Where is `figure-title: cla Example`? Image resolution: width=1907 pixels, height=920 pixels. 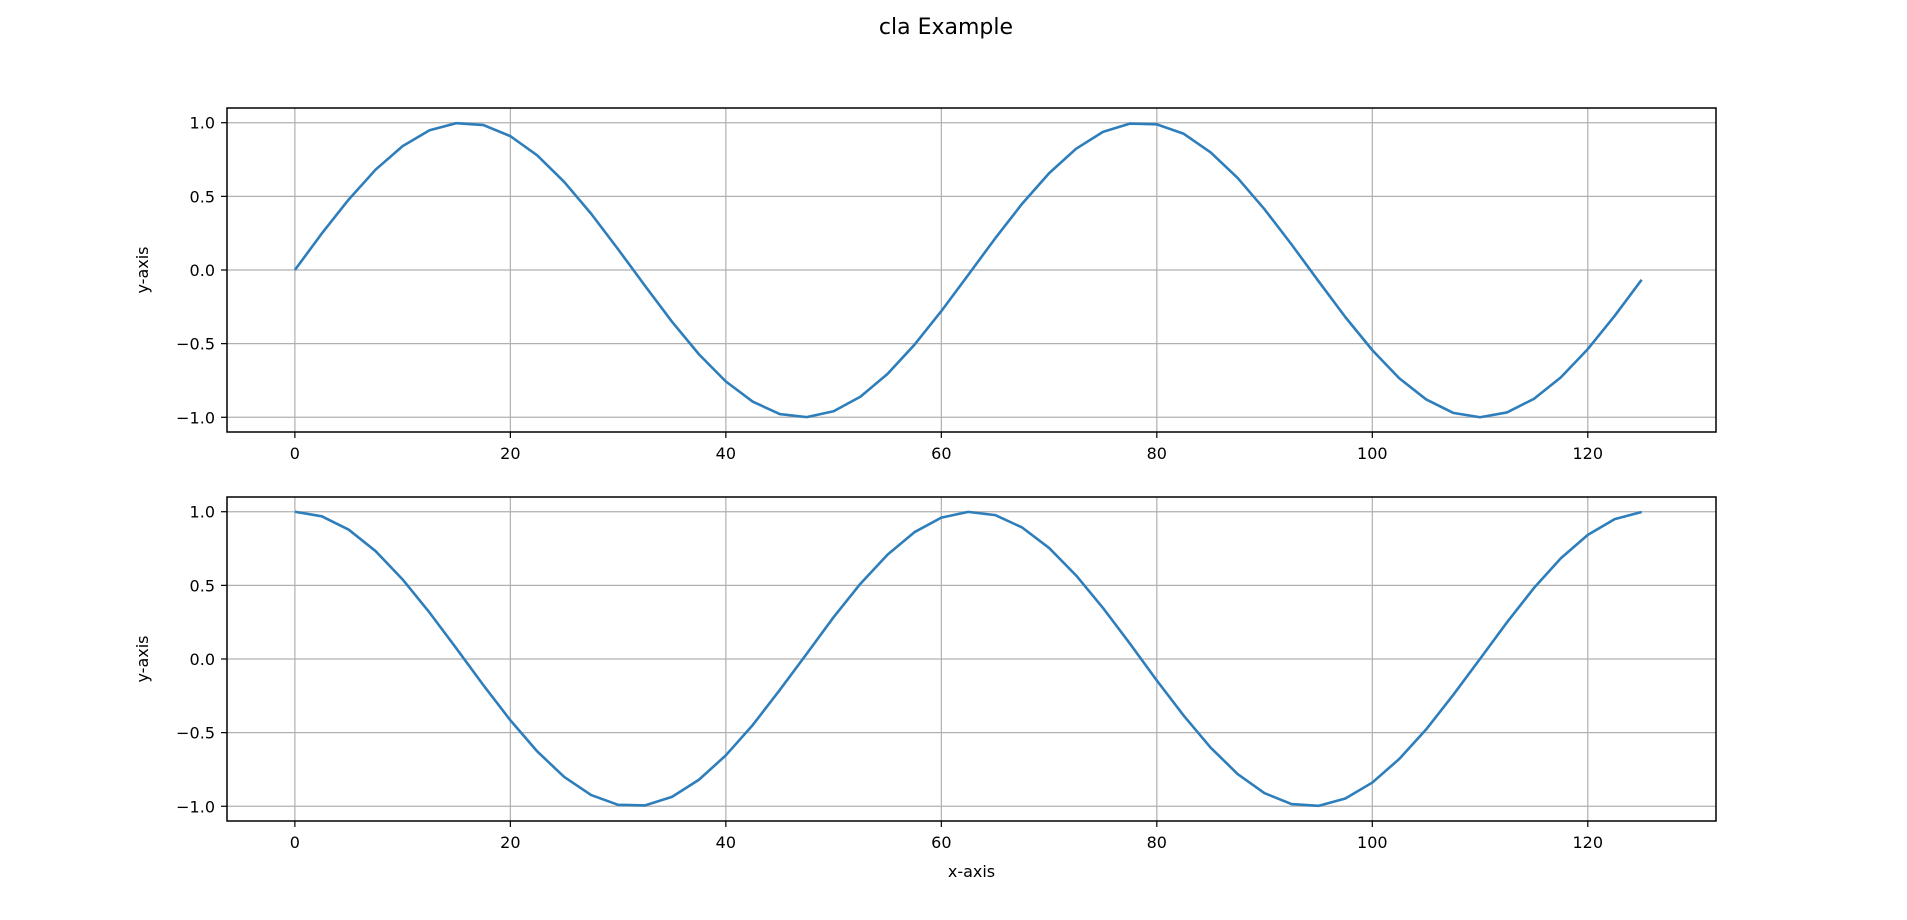 figure-title: cla Example is located at coordinates (946, 27).